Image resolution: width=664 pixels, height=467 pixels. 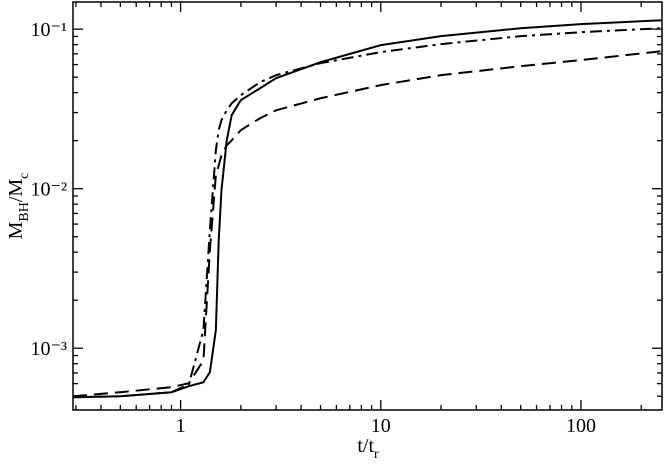 What do you see at coordinates (16, 191) in the screenshot?
I see `label-text: /M` at bounding box center [16, 191].